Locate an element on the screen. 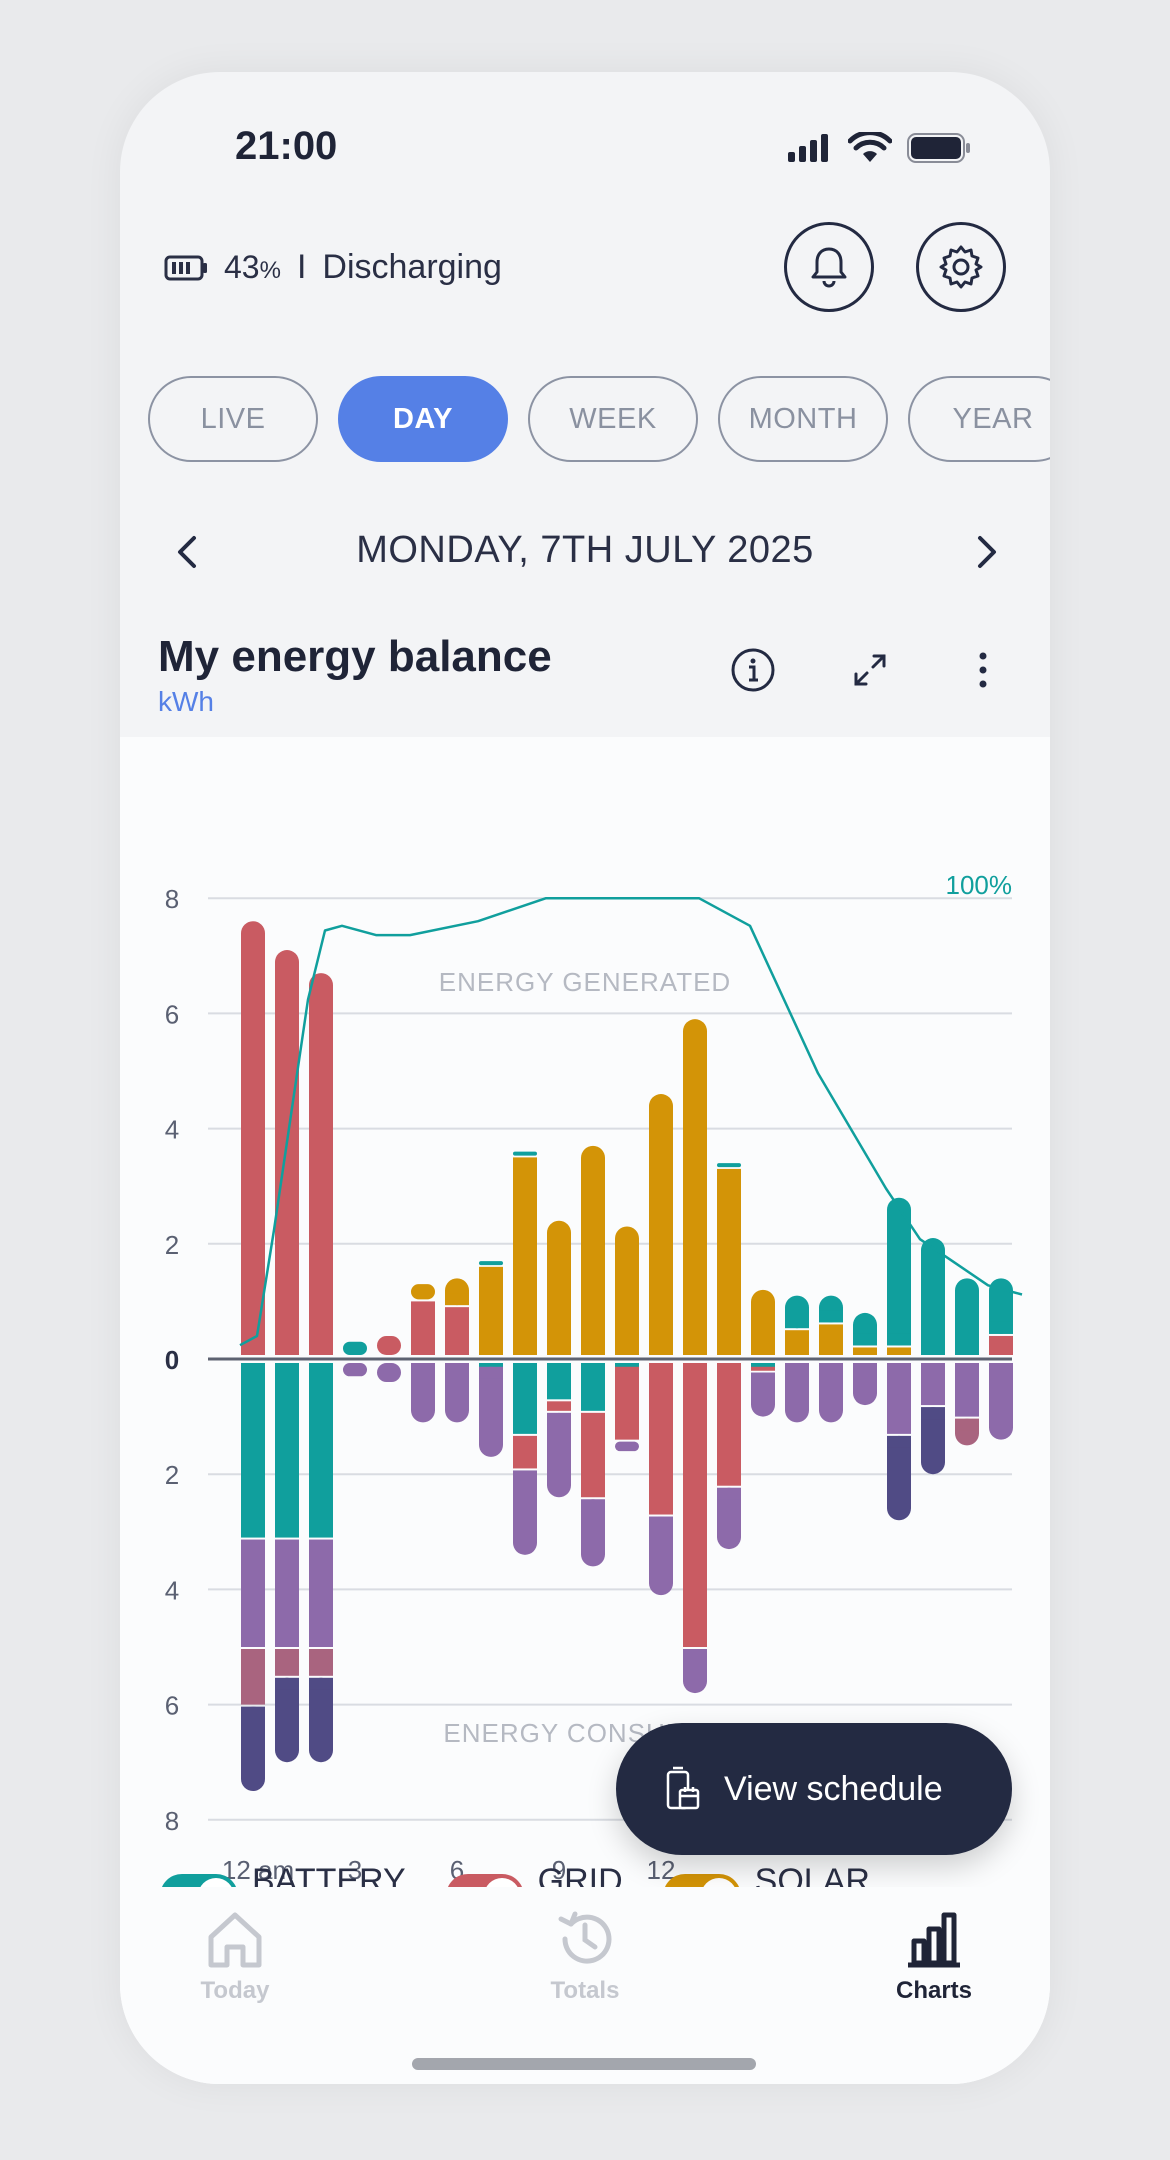 The height and width of the screenshot is (2160, 1170). x-tick-label: 12 am is located at coordinates (258, 1870).